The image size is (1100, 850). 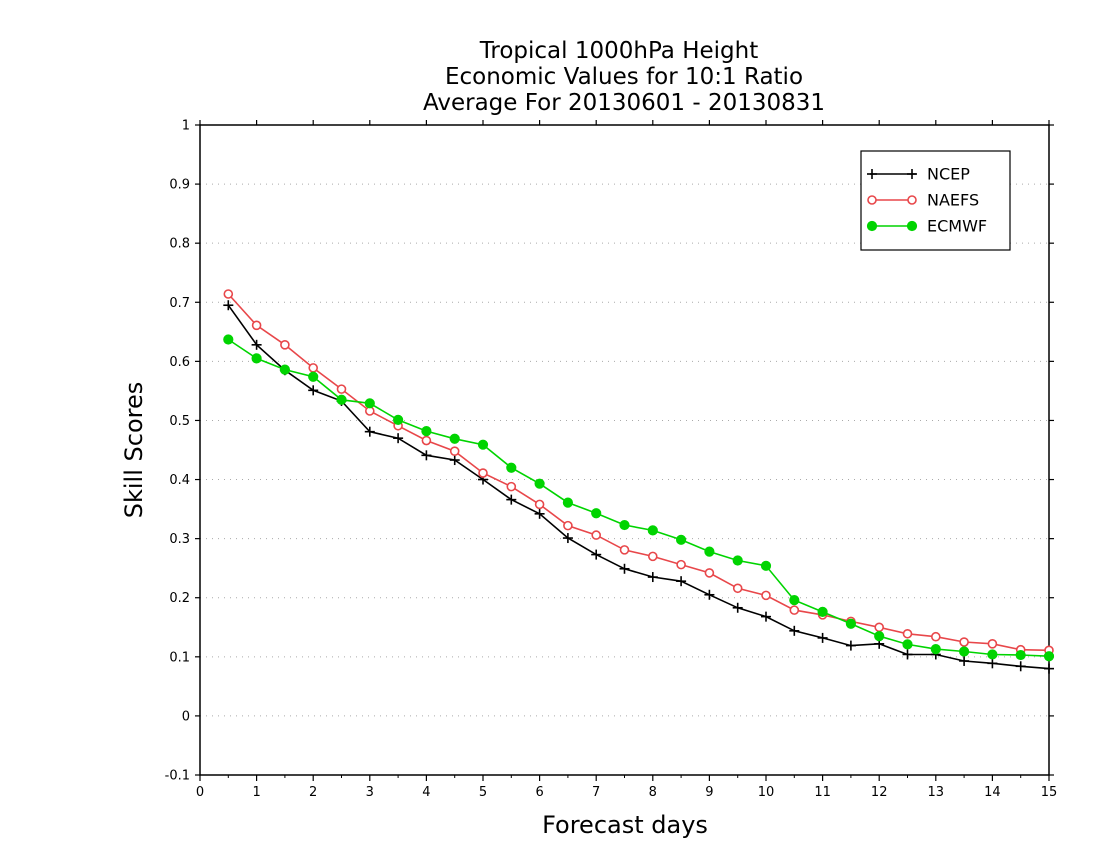 What do you see at coordinates (179, 539) in the screenshot?
I see `y-tick-label: 0.3` at bounding box center [179, 539].